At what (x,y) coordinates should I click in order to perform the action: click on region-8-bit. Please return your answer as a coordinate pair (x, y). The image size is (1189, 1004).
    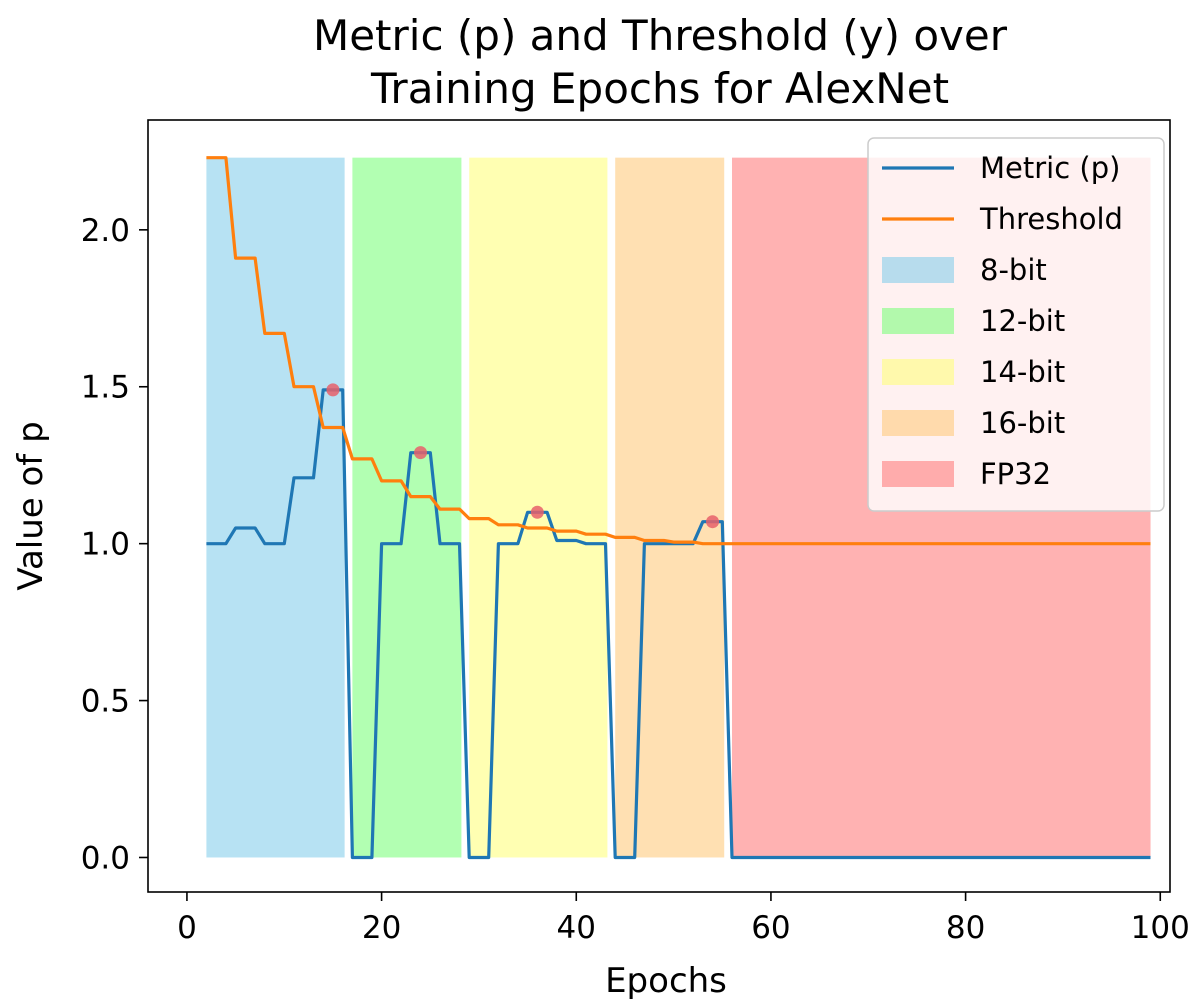
    Looking at the image, I should click on (275, 507).